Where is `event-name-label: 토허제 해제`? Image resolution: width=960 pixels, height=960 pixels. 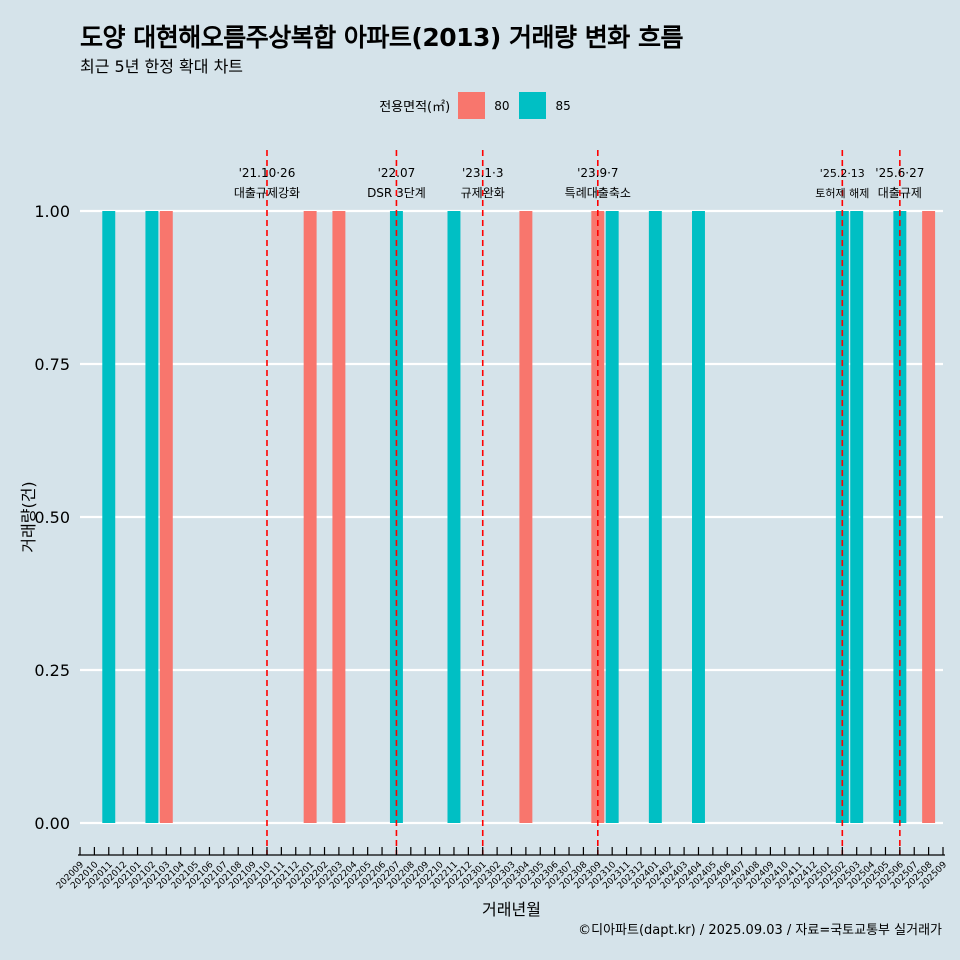 event-name-label: 토허제 해제 is located at coordinates (842, 193).